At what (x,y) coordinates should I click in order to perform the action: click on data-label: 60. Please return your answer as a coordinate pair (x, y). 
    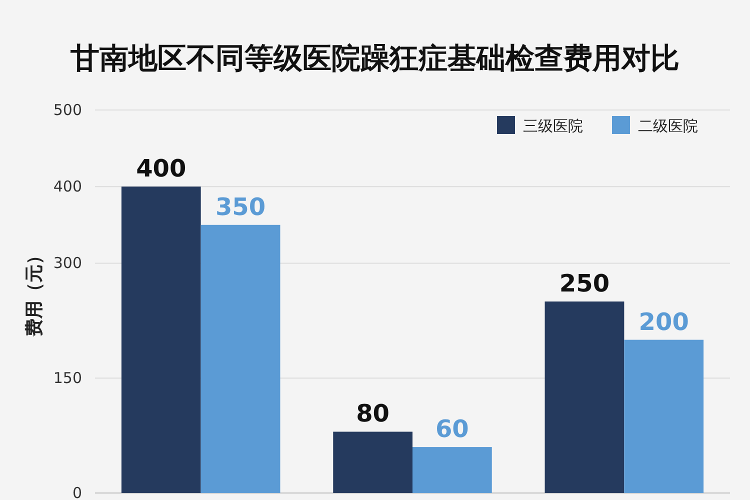
    Looking at the image, I should click on (452, 429).